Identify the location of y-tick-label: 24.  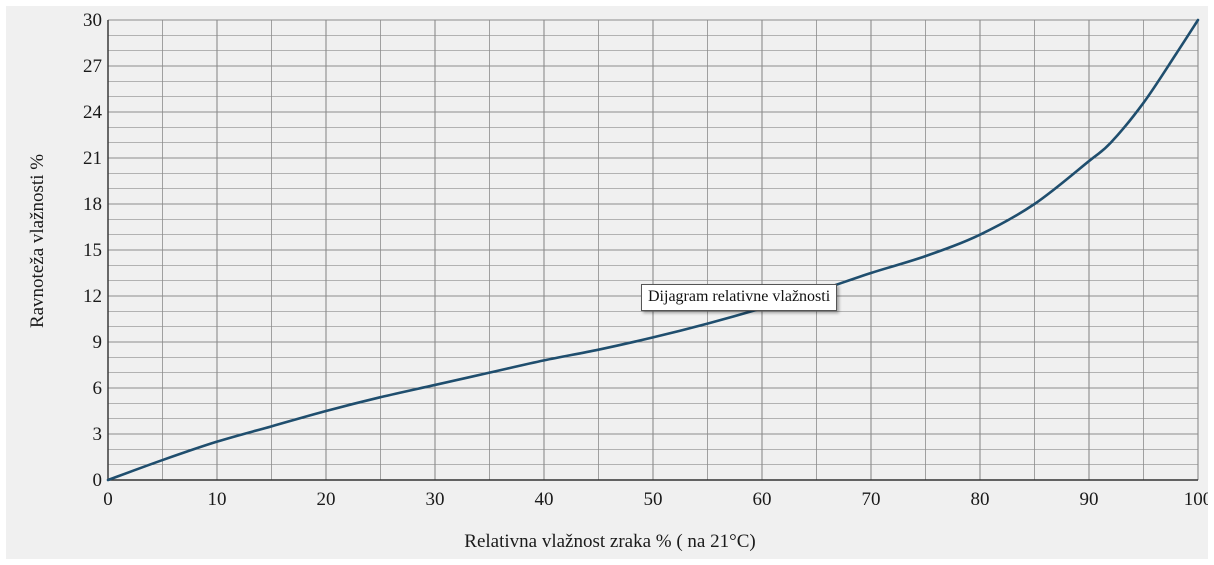
(93, 112).